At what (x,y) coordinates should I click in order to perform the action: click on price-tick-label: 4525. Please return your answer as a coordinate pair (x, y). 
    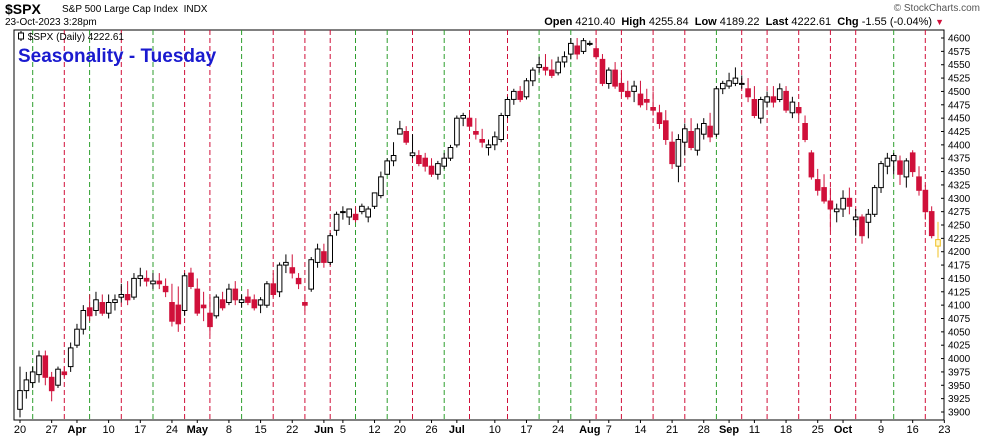
    Looking at the image, I should click on (959, 79).